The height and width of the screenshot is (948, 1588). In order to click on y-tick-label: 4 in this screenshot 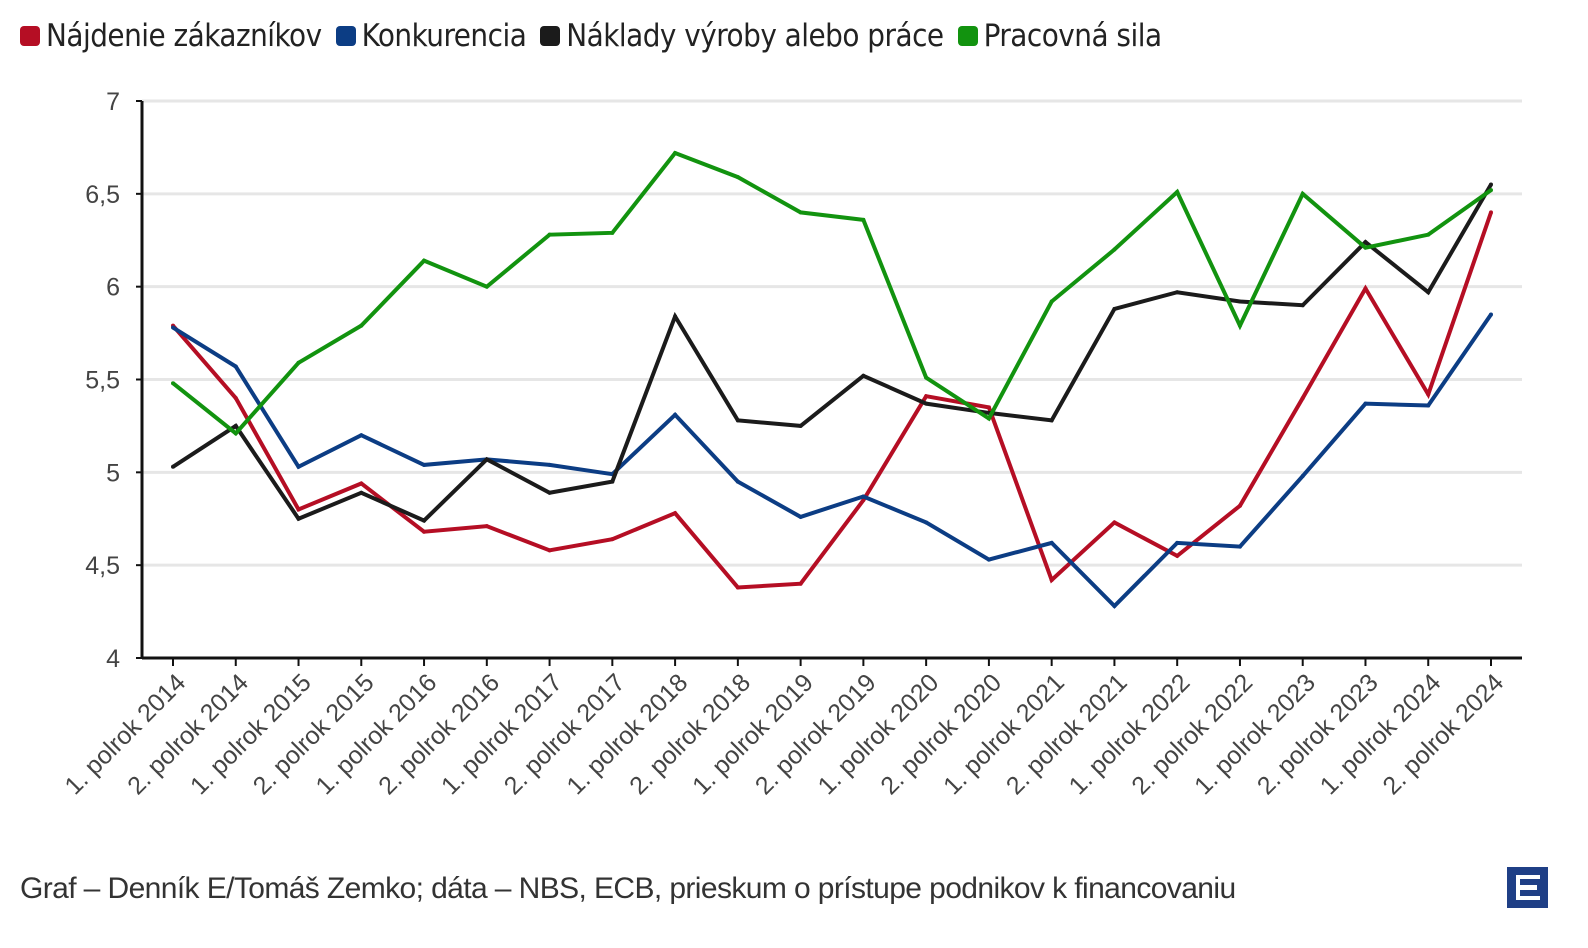, I will do `click(113, 659)`.